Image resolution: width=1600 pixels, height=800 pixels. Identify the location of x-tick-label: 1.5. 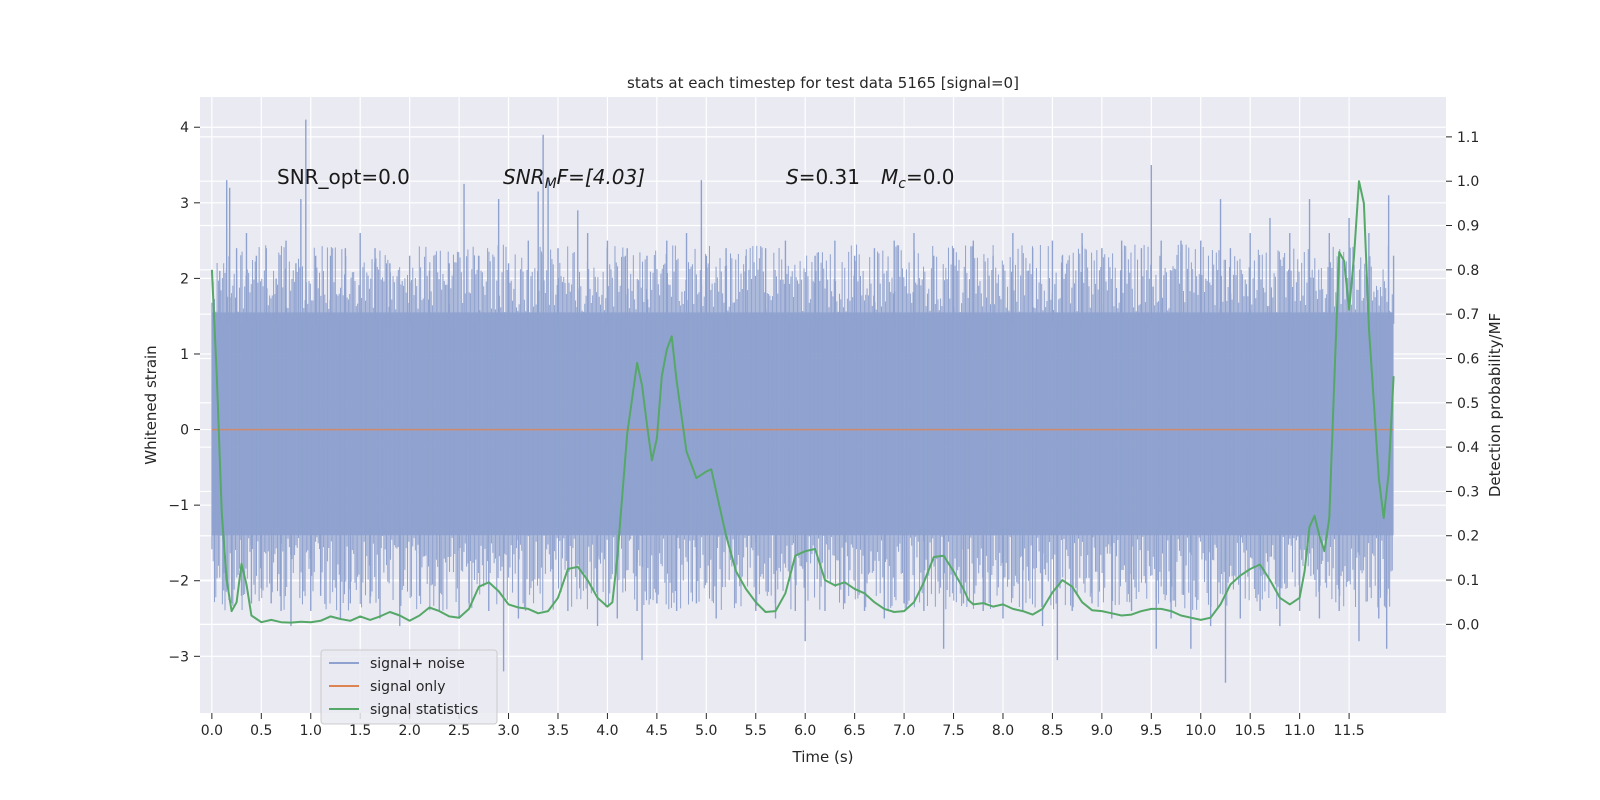
(360, 731).